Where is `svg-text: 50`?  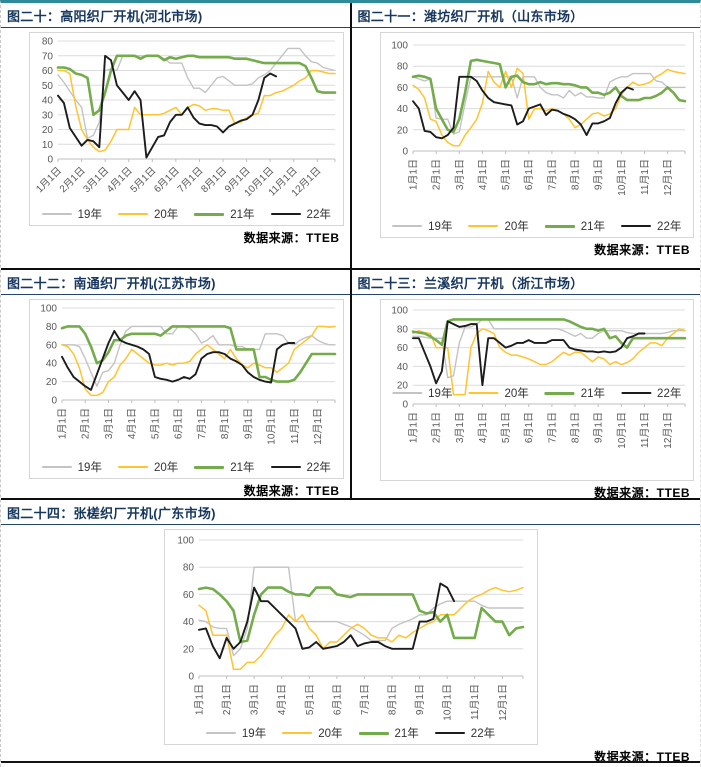 svg-text: 50 is located at coordinates (48, 86).